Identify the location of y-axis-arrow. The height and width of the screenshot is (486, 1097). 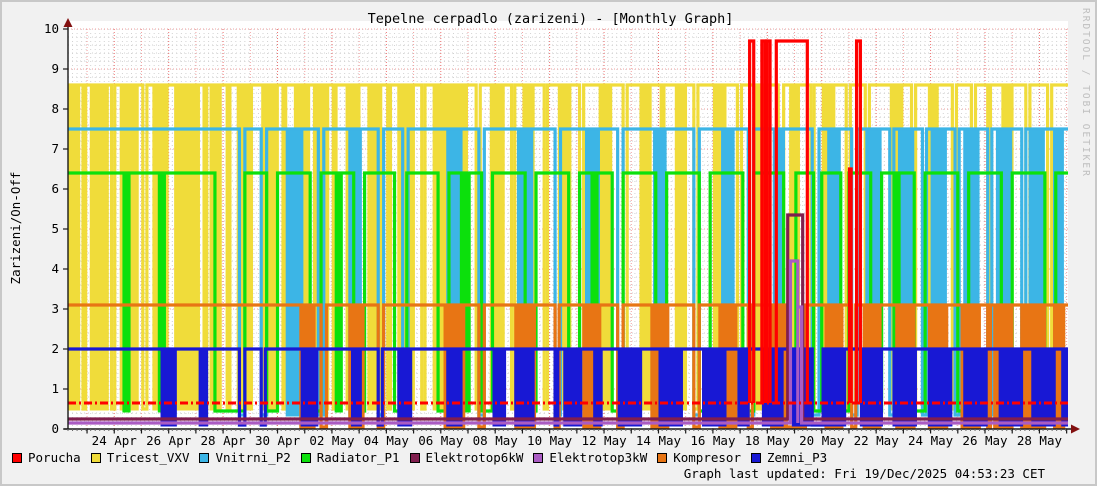
(68, 22).